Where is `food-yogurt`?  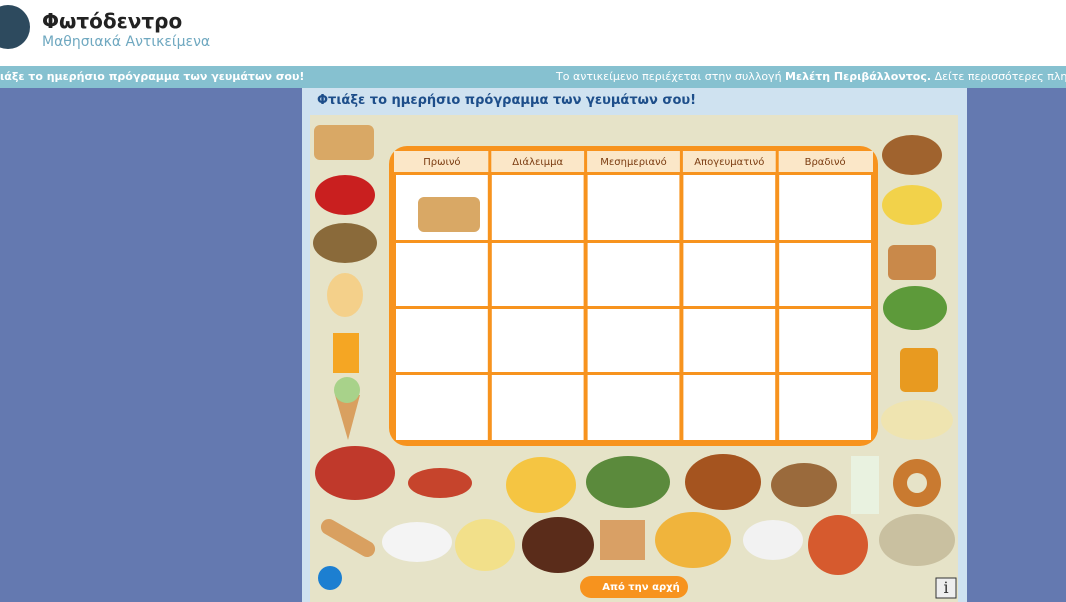 food-yogurt is located at coordinates (417, 542).